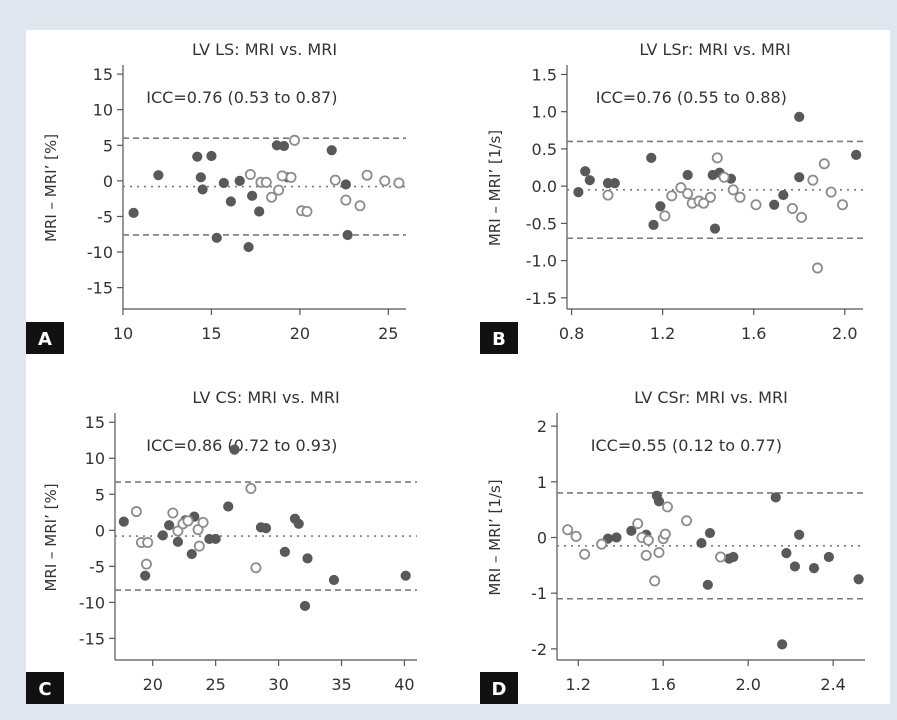  What do you see at coordinates (499, 689) in the screenshot?
I see `panel-label: D` at bounding box center [499, 689].